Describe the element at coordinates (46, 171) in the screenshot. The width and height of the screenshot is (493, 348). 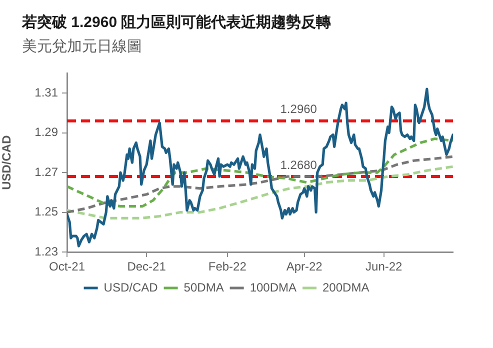
I see `y-tick-label: 1.27` at that location.